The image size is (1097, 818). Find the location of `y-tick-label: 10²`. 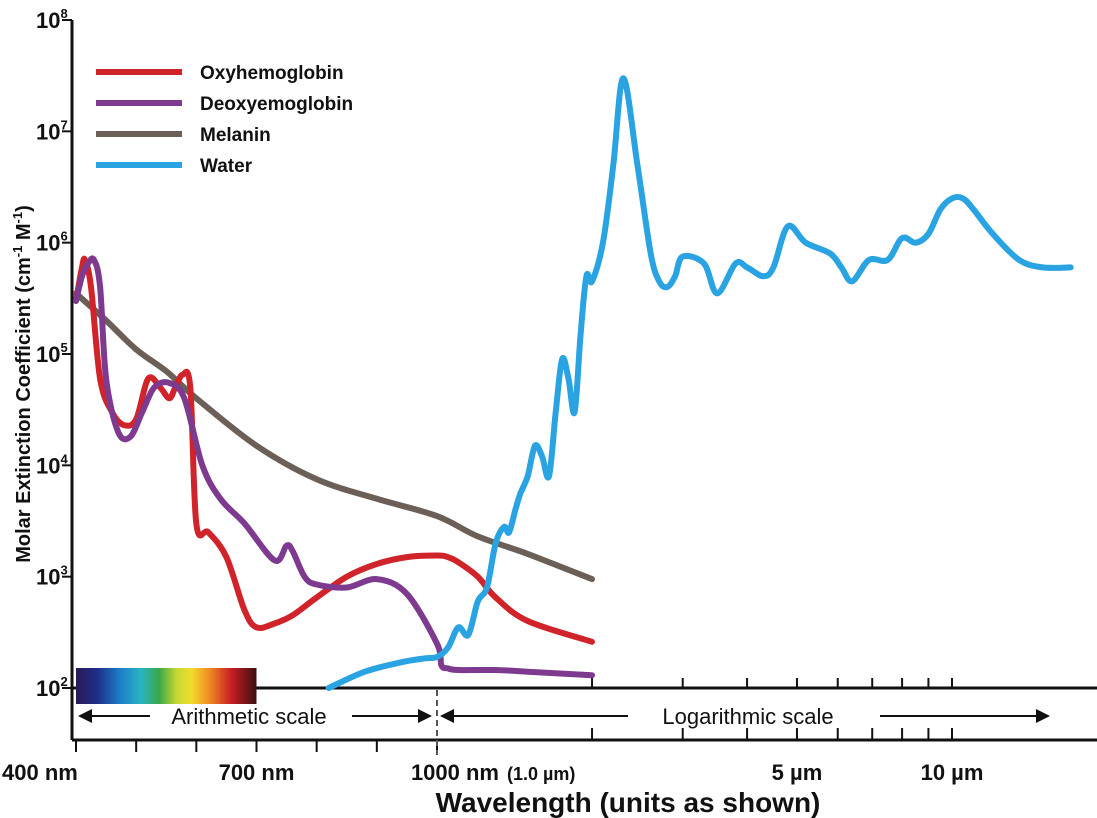

y-tick-label: 10² is located at coordinates (52, 687).